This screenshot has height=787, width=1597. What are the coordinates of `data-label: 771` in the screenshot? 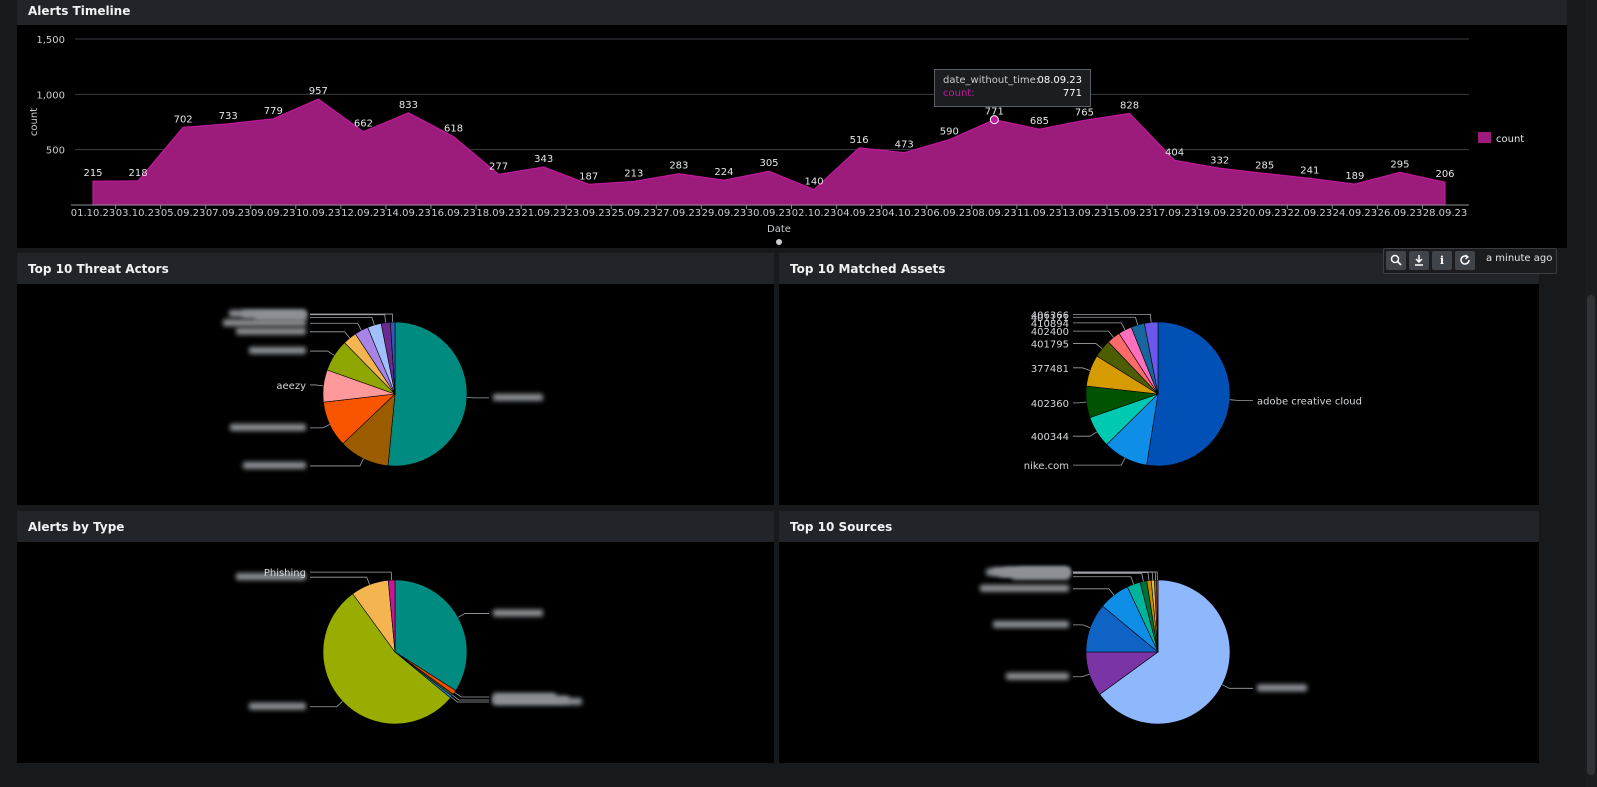 It's located at (994, 112).